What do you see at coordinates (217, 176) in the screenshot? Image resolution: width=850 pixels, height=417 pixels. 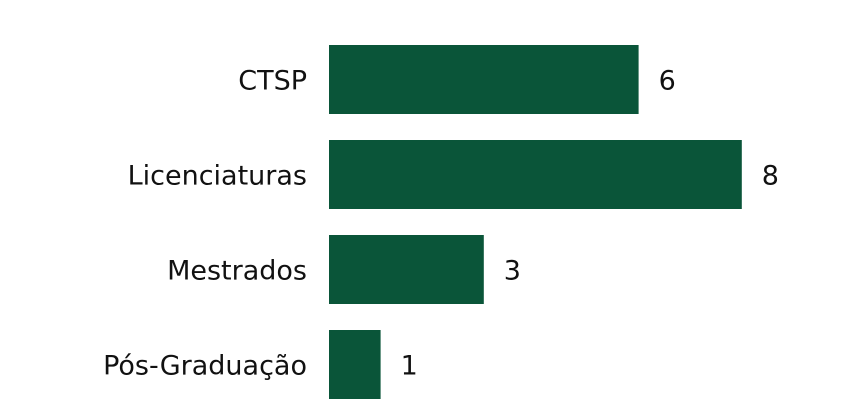 I see `category-label-licenciaturas: Licenciaturas` at bounding box center [217, 176].